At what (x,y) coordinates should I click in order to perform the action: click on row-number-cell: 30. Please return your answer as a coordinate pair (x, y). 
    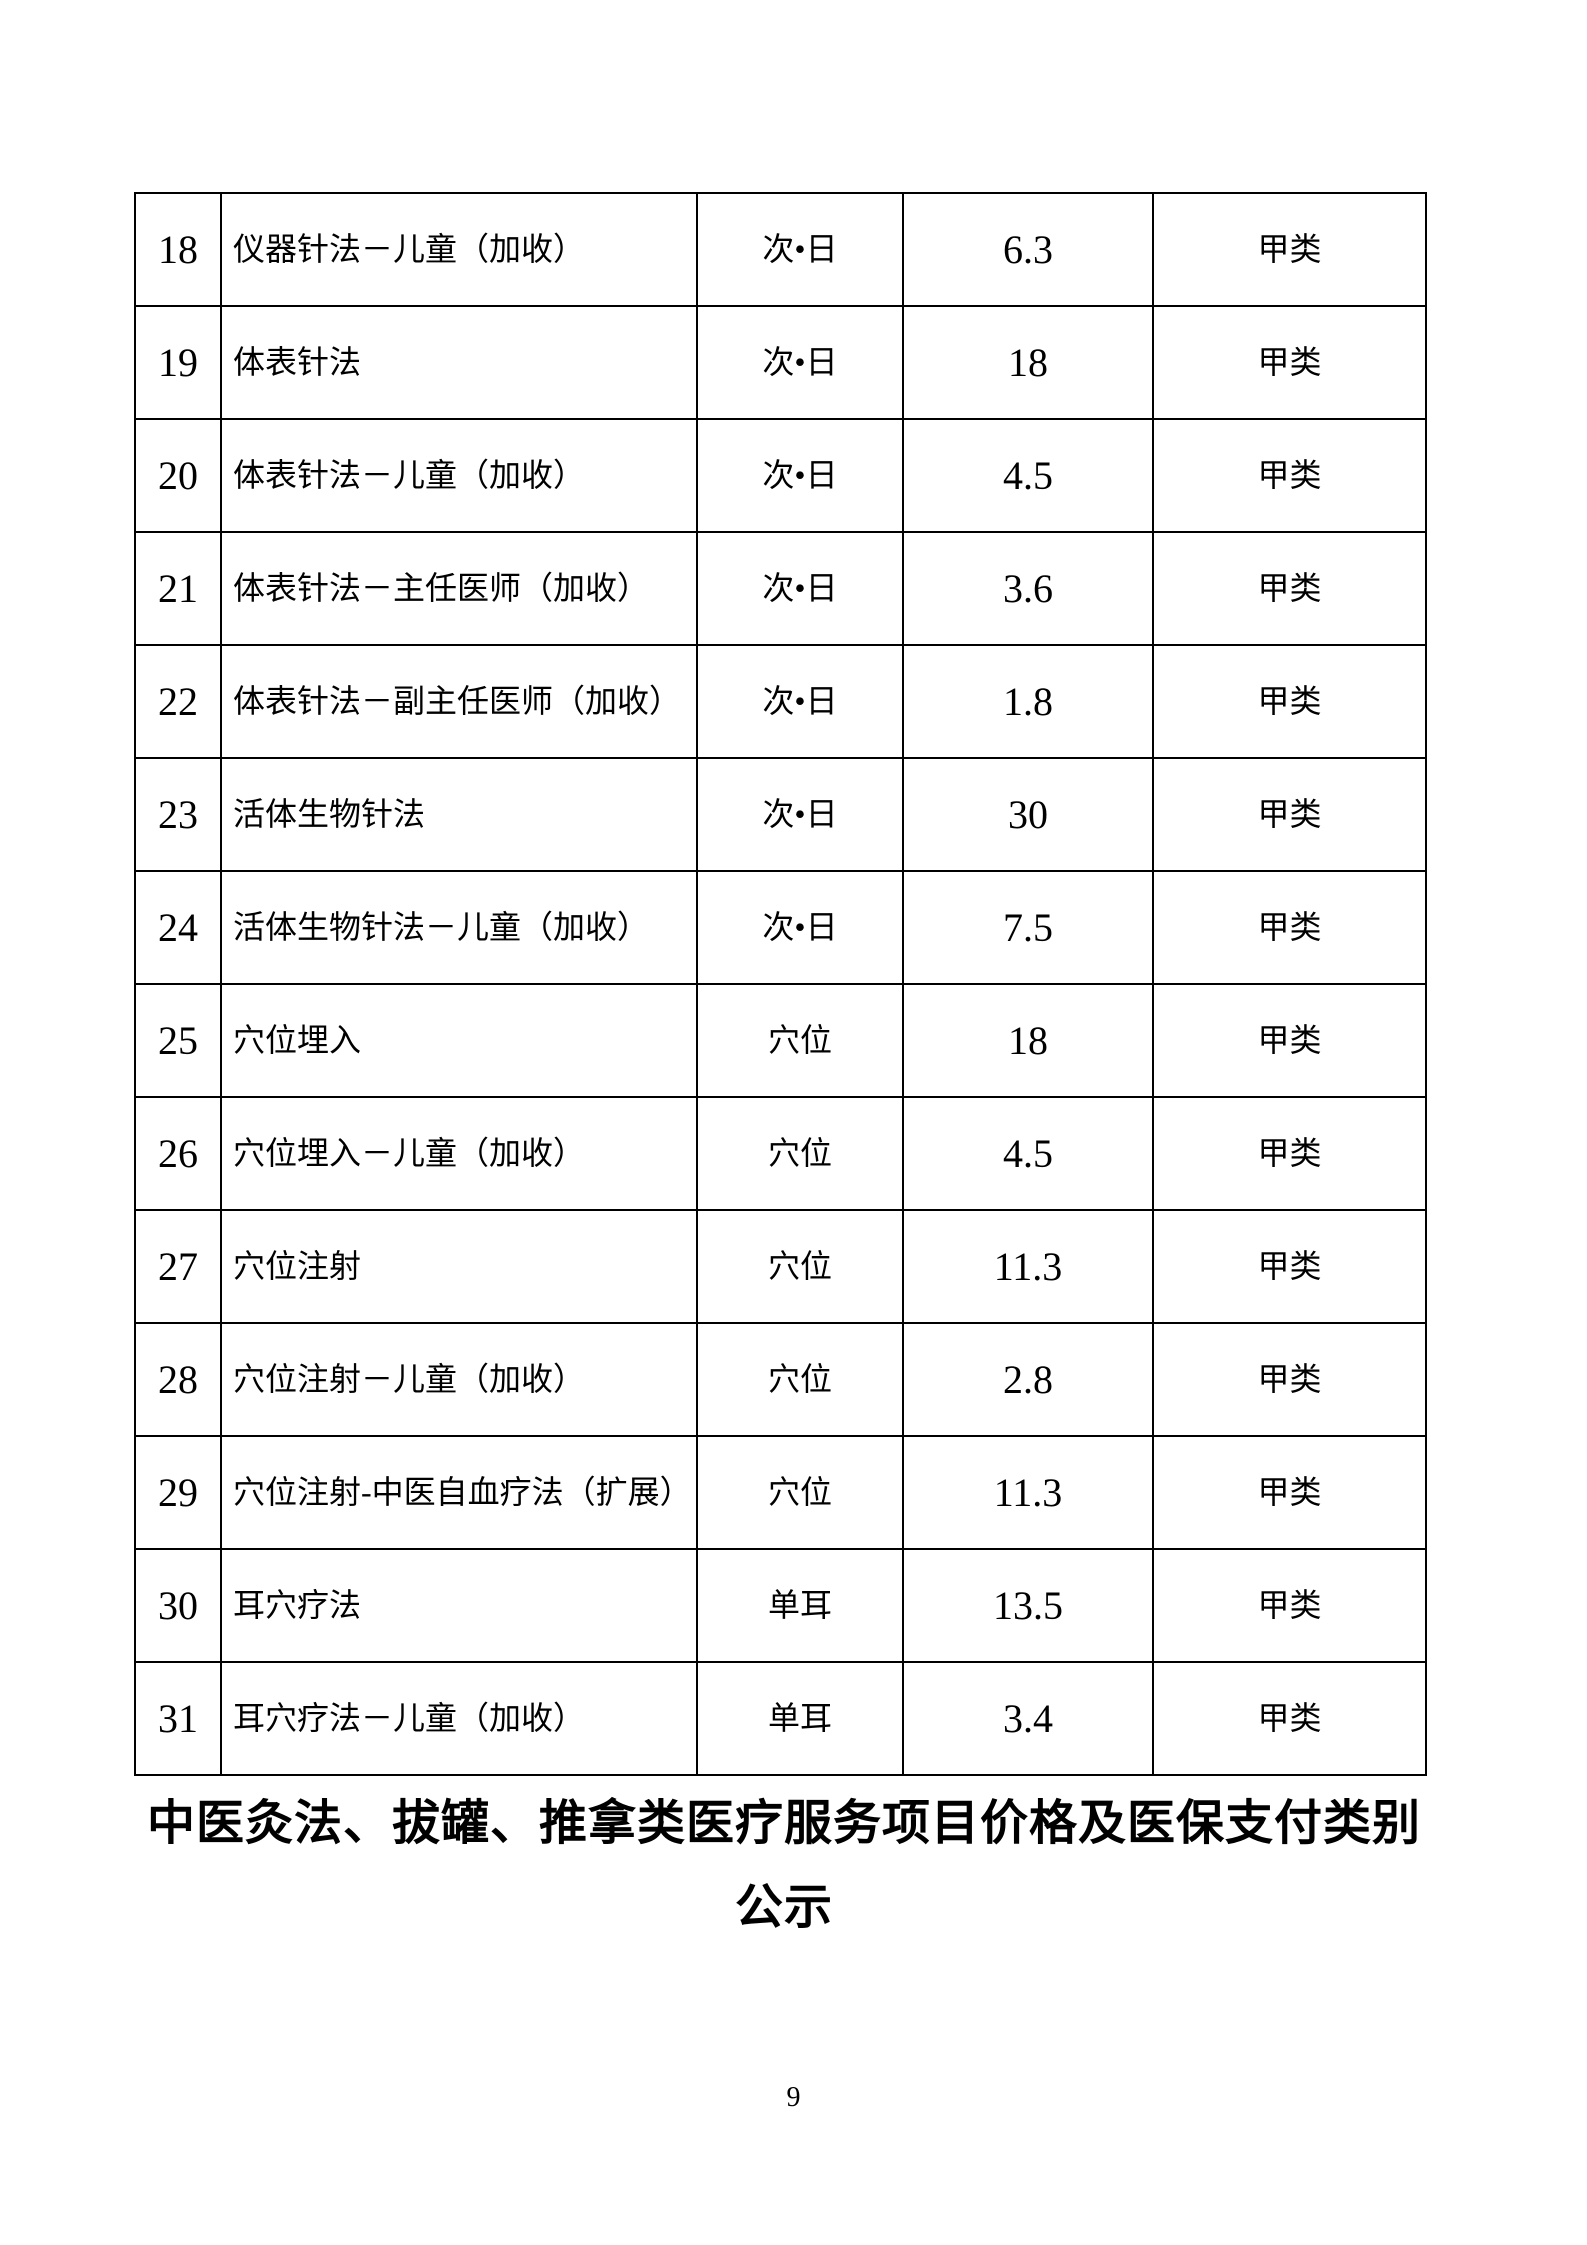
    Looking at the image, I should click on (178, 1605).